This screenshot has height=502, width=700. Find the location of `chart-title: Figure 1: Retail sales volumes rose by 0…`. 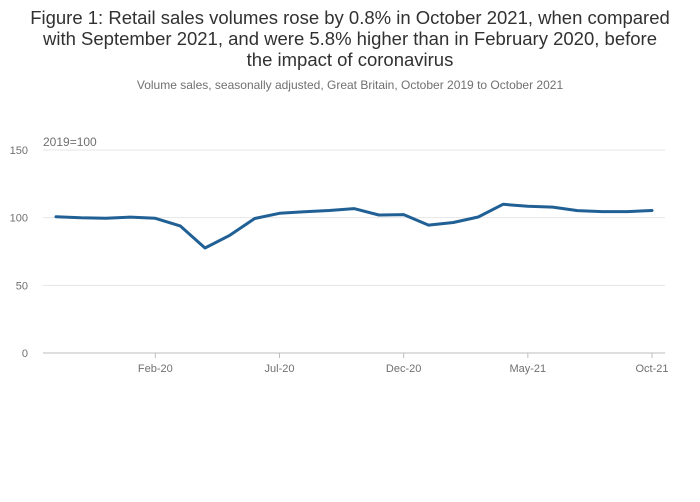

chart-title: Figure 1: Retail sales volumes rose by 0… is located at coordinates (350, 38).